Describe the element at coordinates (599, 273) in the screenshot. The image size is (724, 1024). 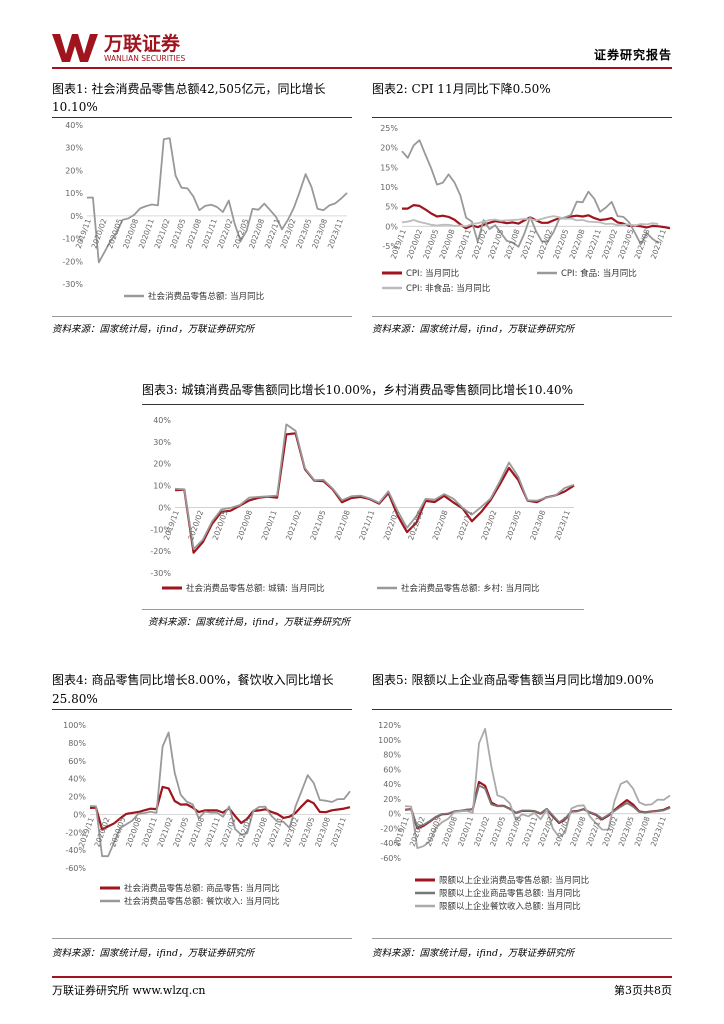
I see `legend-label: CPI: 食品: 当月同比` at that location.